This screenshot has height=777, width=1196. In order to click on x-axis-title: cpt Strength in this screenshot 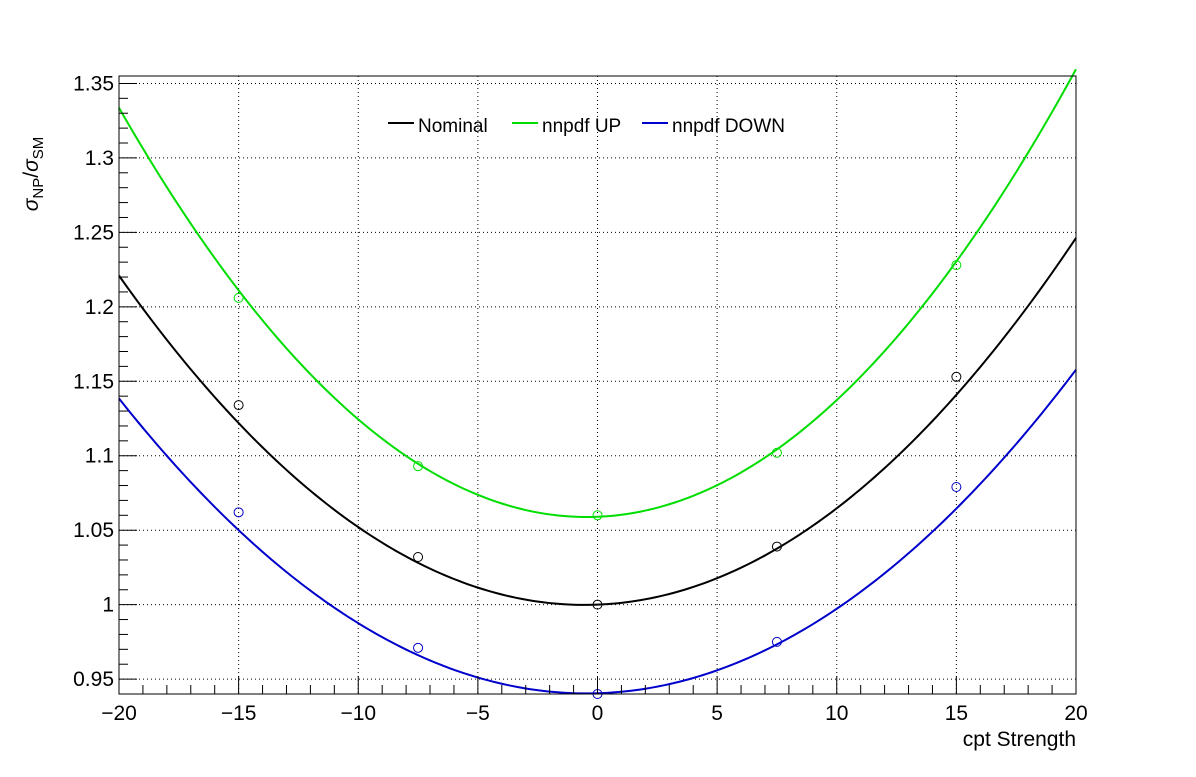, I will do `click(1019, 739)`.